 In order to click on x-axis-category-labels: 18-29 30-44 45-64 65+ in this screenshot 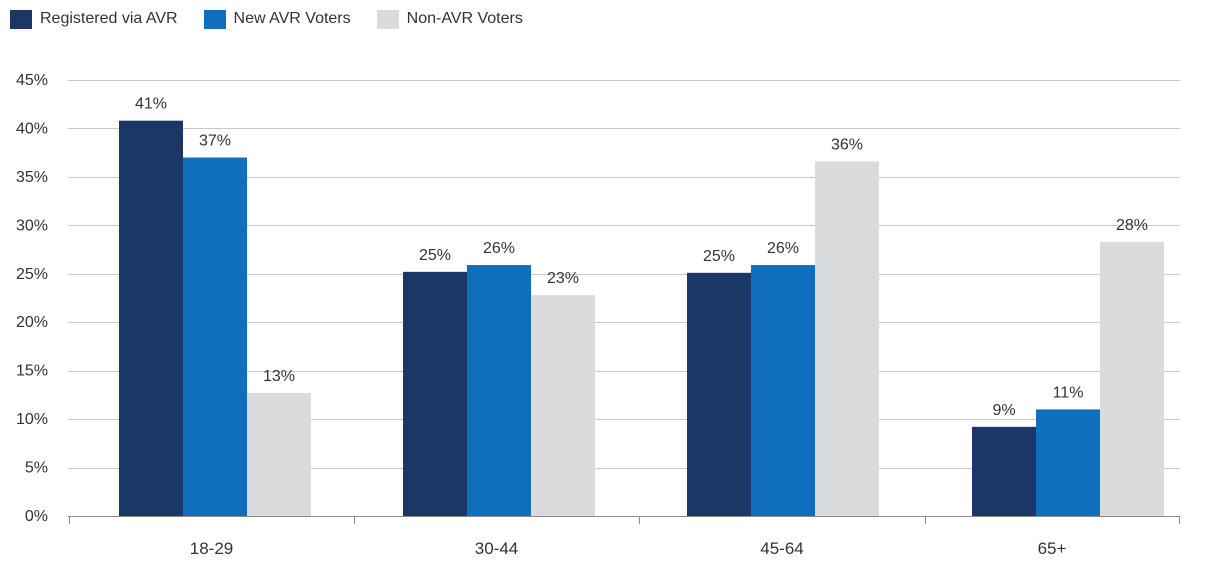, I will do `click(628, 548)`.